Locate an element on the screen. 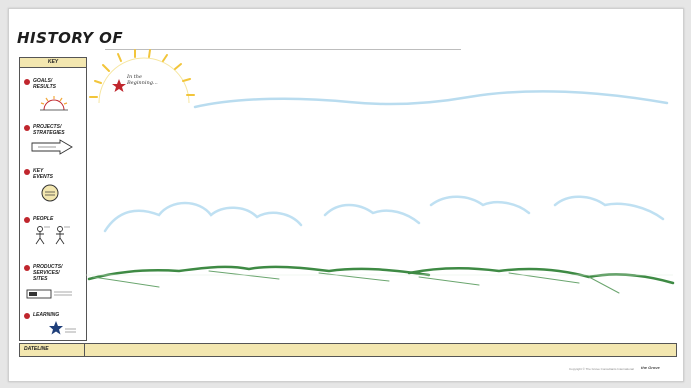 The width and height of the screenshot is (691, 388). hill-shading is located at coordinates (356, 282).